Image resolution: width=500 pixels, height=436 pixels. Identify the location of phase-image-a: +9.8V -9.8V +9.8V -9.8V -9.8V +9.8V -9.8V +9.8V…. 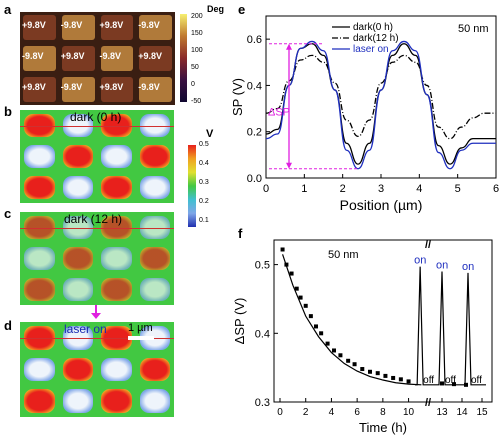
(97, 58).